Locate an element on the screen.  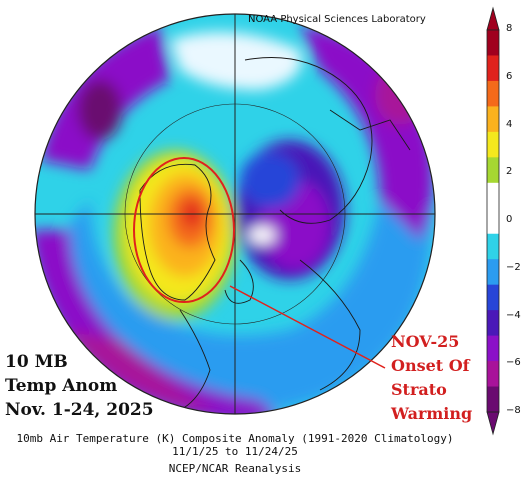
annotation-line-2: Onset Of is located at coordinates (430, 365).